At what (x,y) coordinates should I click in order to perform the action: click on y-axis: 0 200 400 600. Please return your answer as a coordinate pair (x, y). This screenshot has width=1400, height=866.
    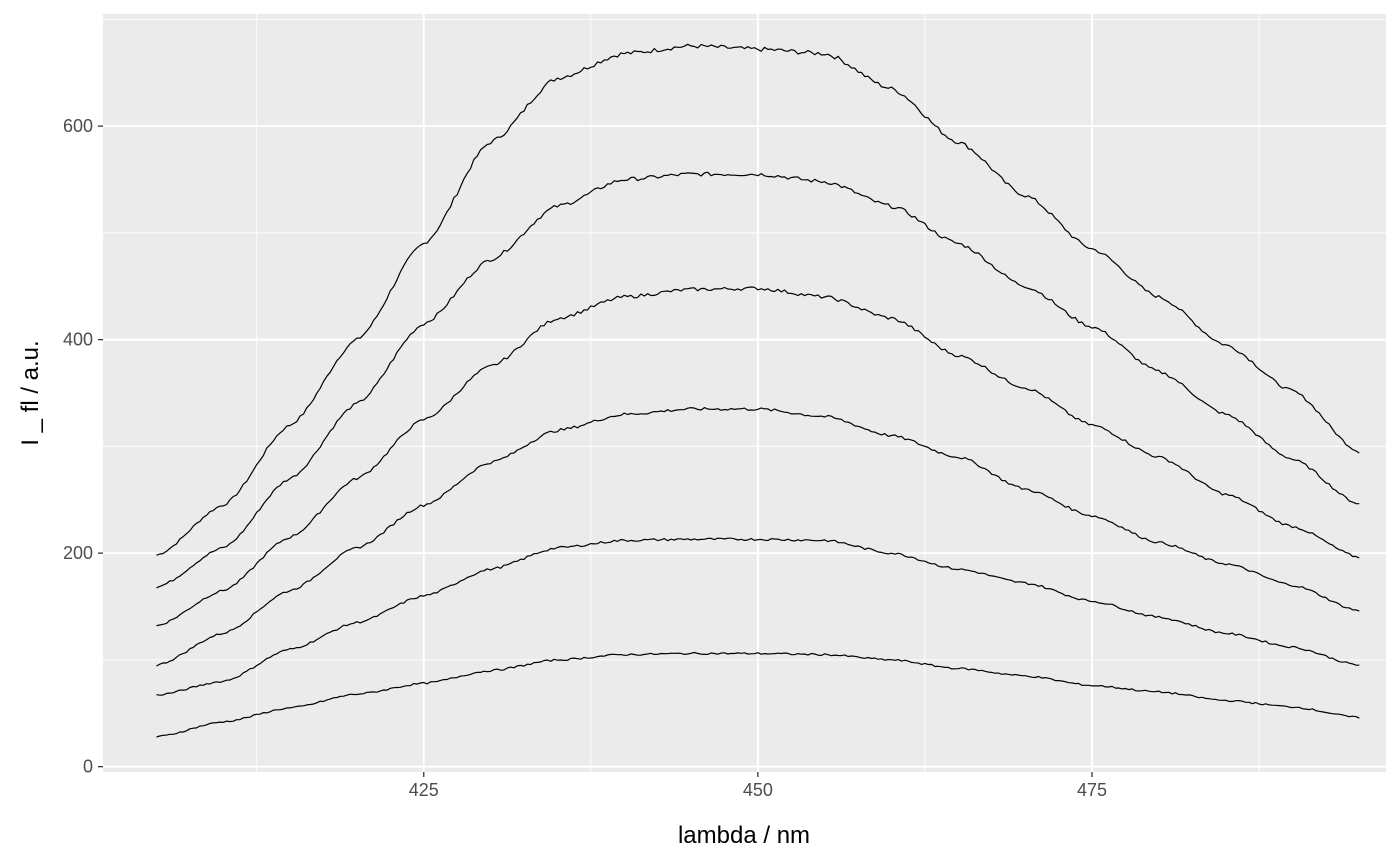
    Looking at the image, I should click on (83, 446).